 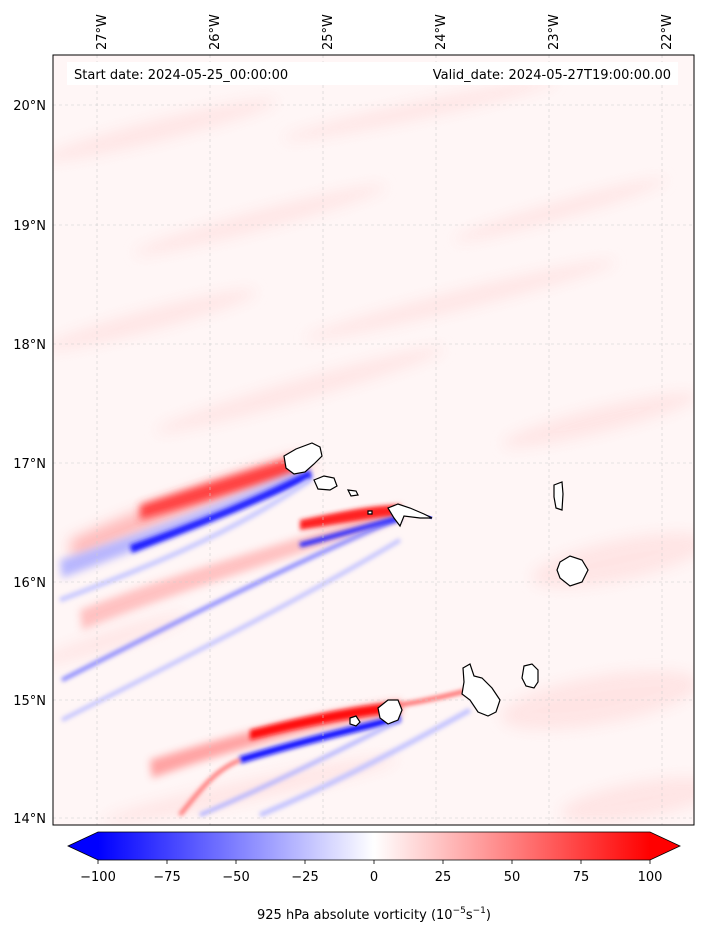 What do you see at coordinates (665, 846) in the screenshot?
I see `colorbar-extend-high` at bounding box center [665, 846].